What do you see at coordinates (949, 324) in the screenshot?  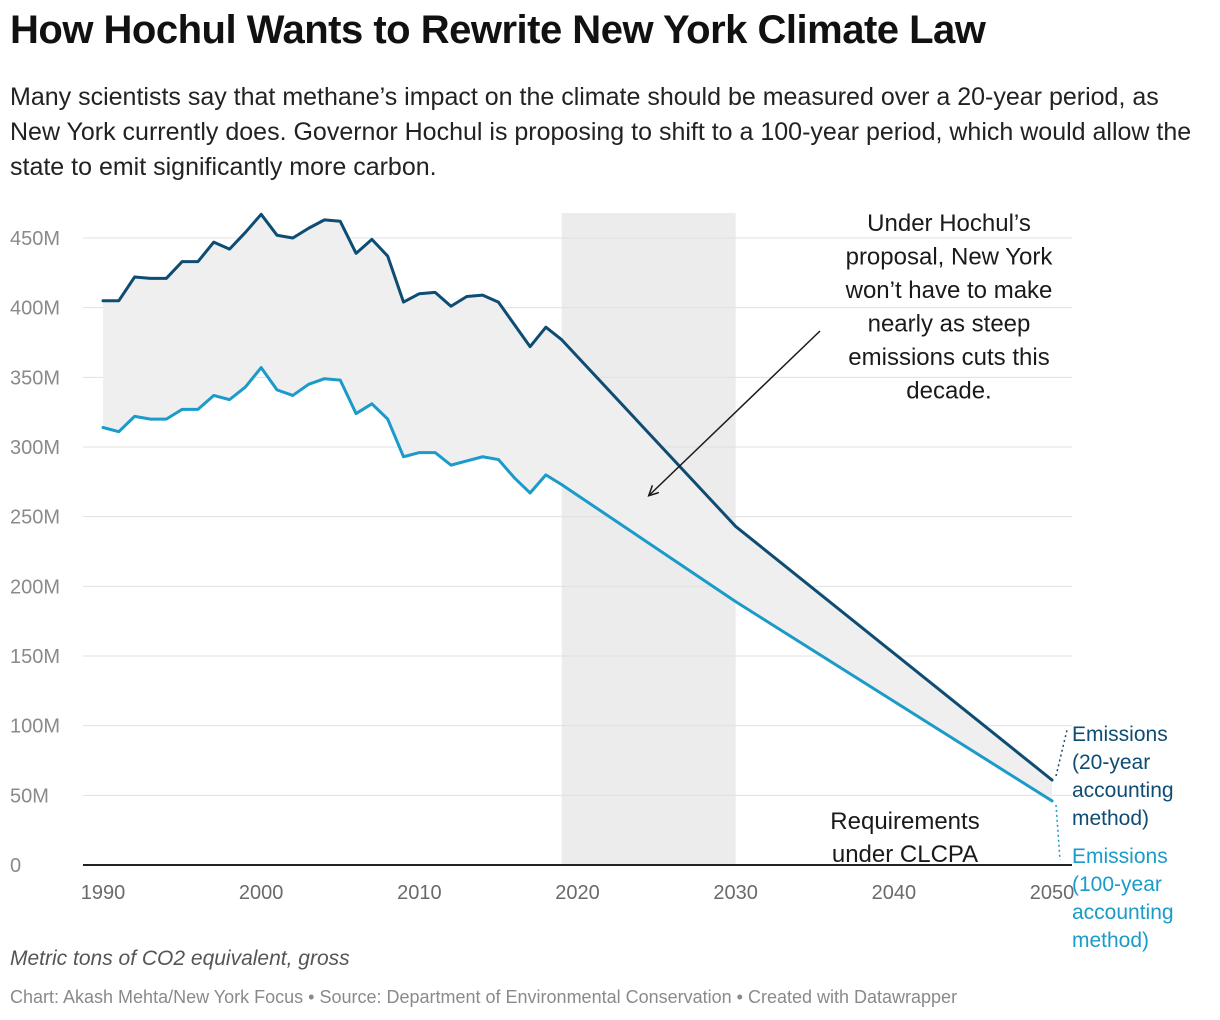 I see `annotation-hochul-line: nearly as steep` at bounding box center [949, 324].